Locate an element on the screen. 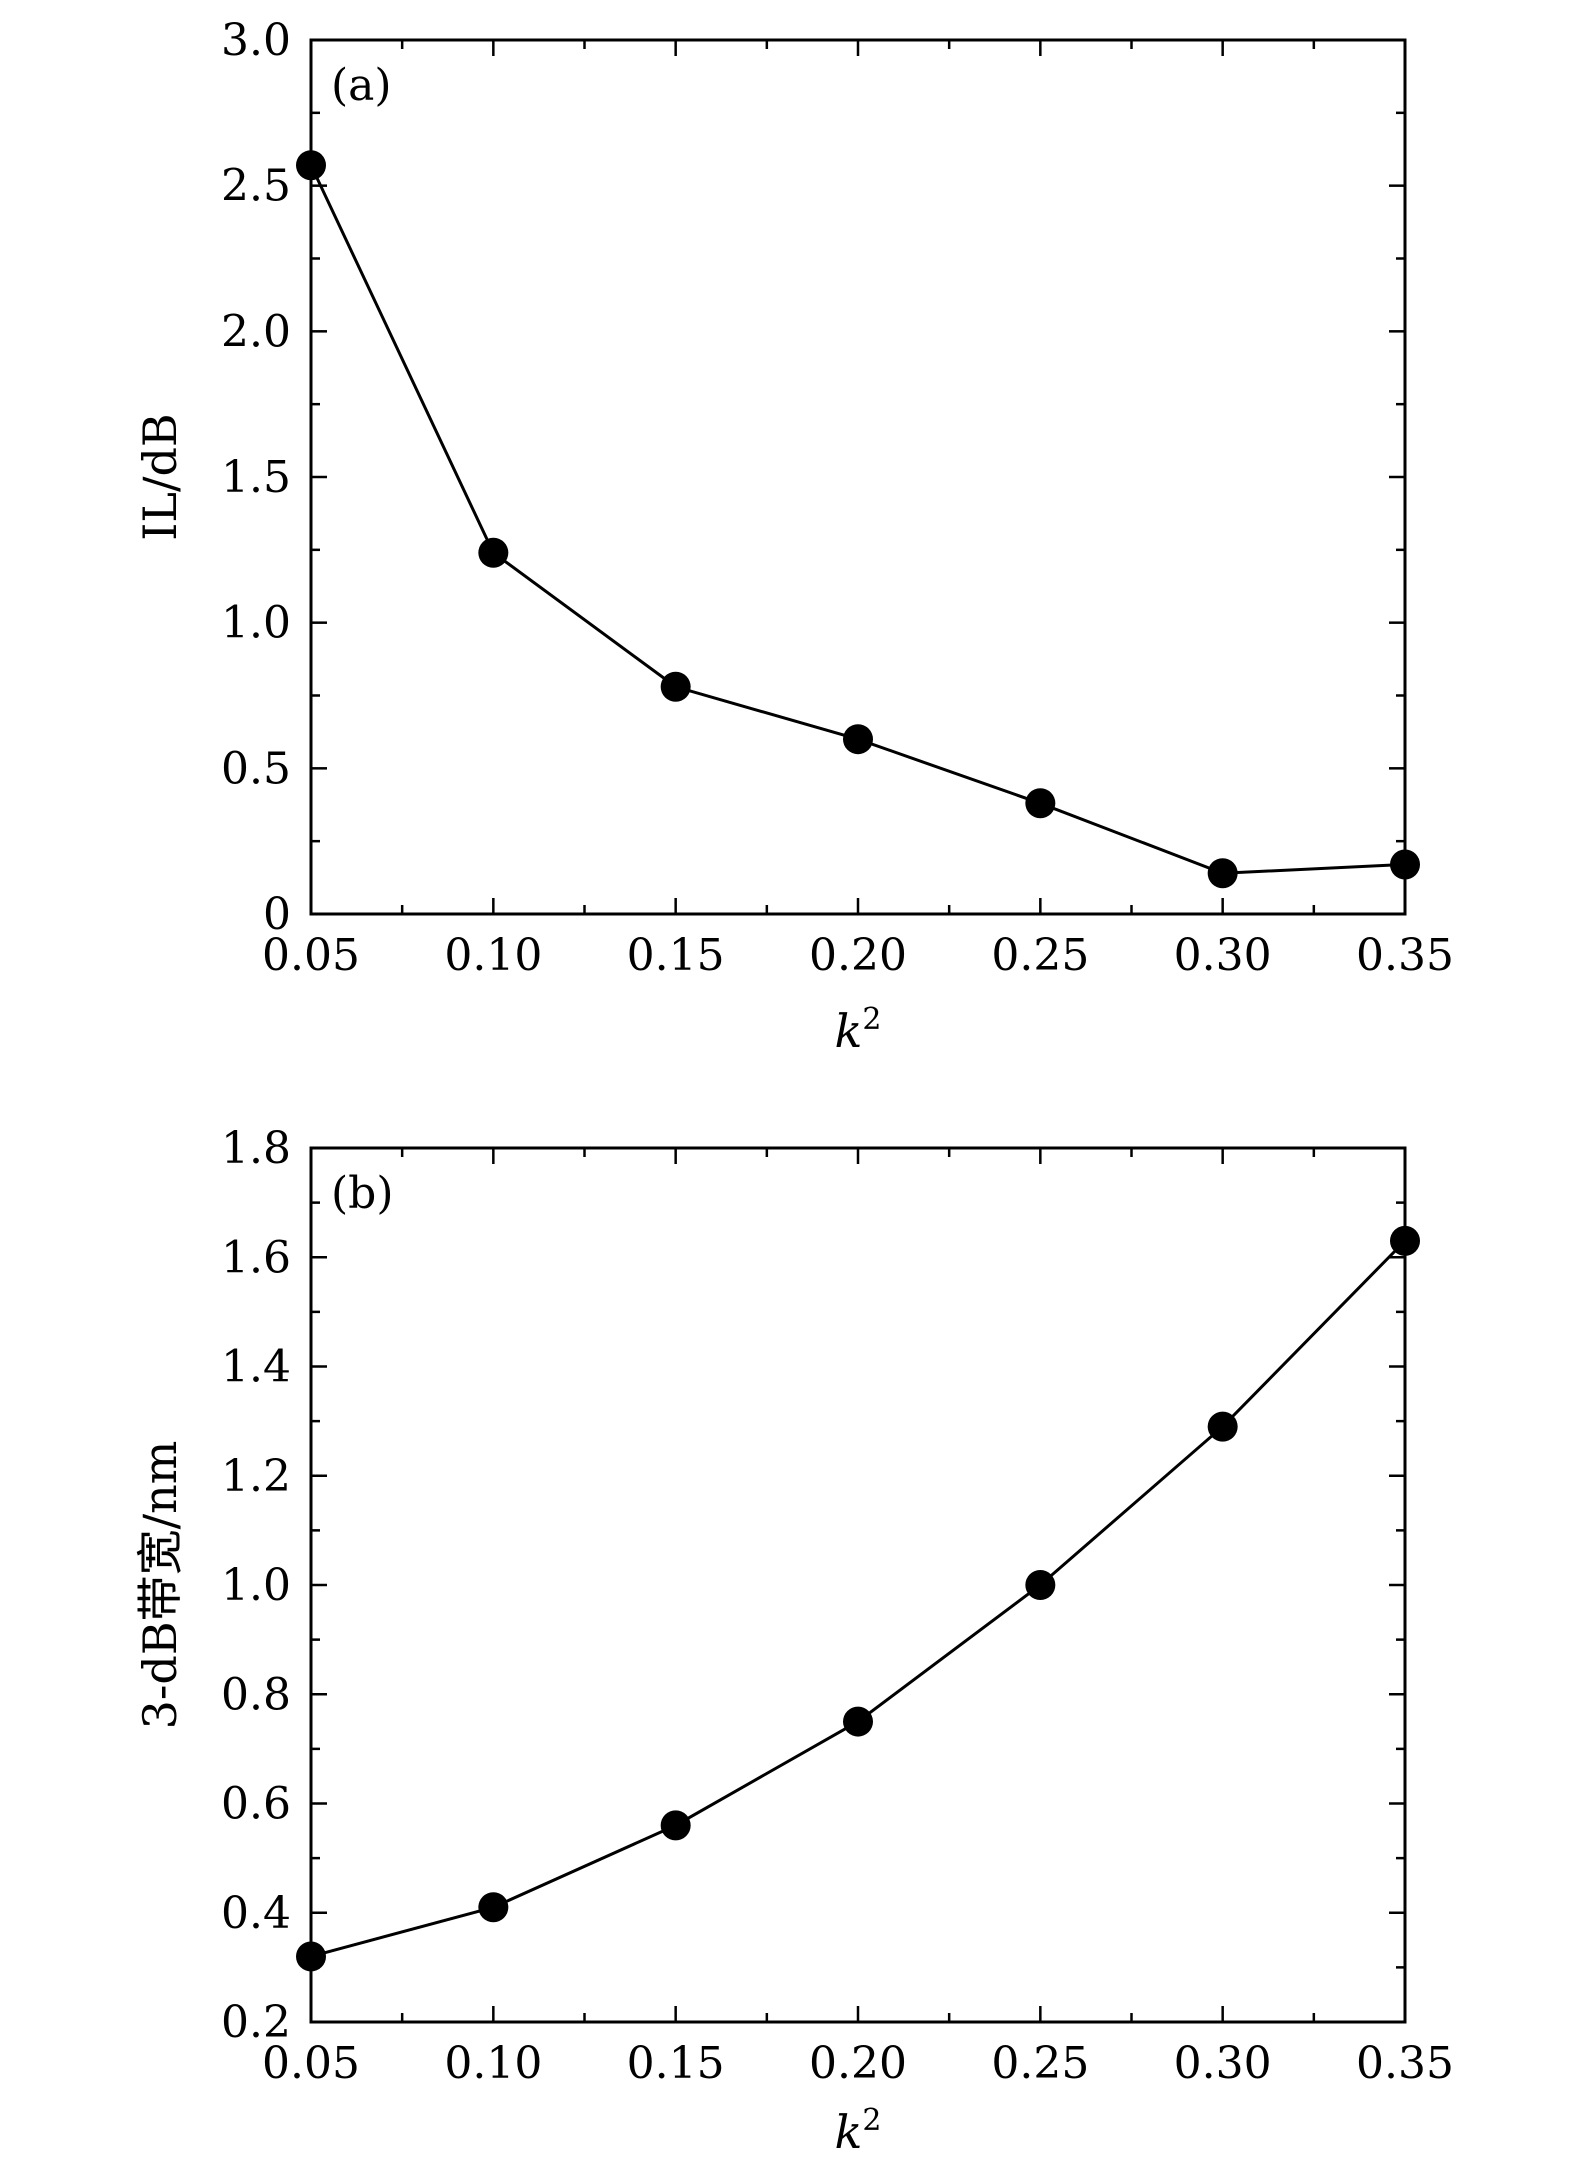 Image resolution: width=1575 pixels, height=2161 pixels. x-axis-title-b-sup: 2 is located at coordinates (871, 2120).